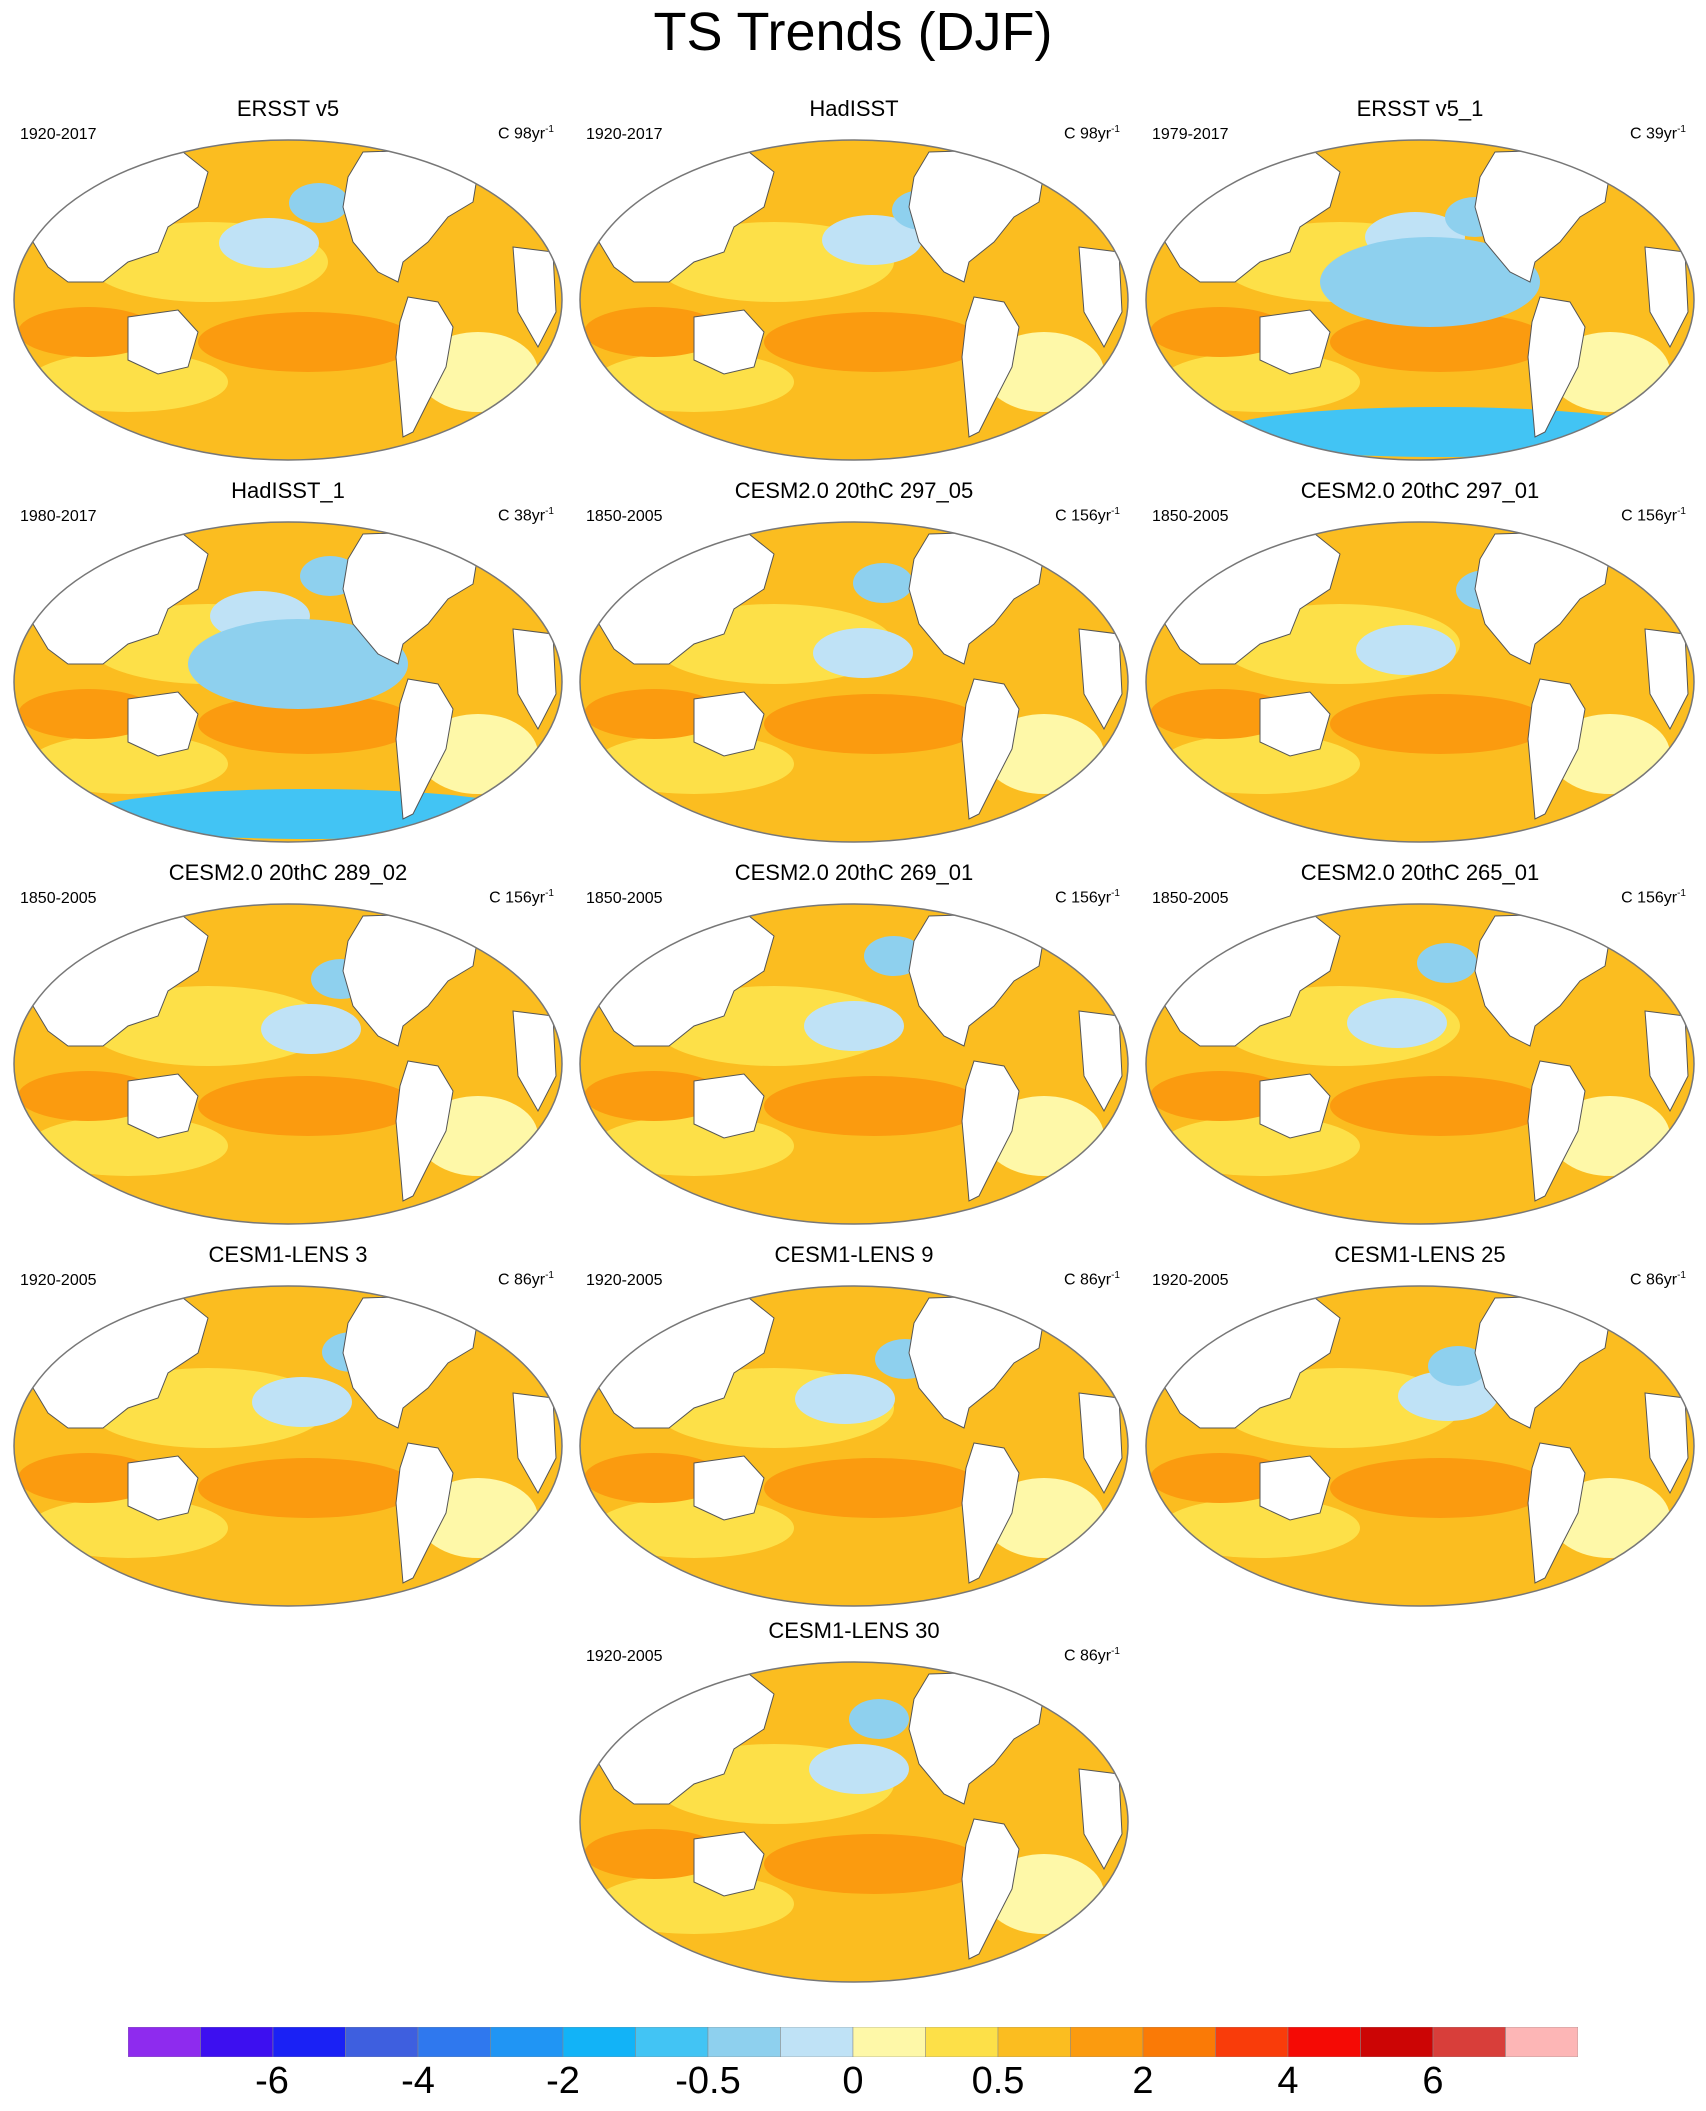 The image size is (1706, 2111). I want to click on colorbar-label: 4, so click(1288, 2081).